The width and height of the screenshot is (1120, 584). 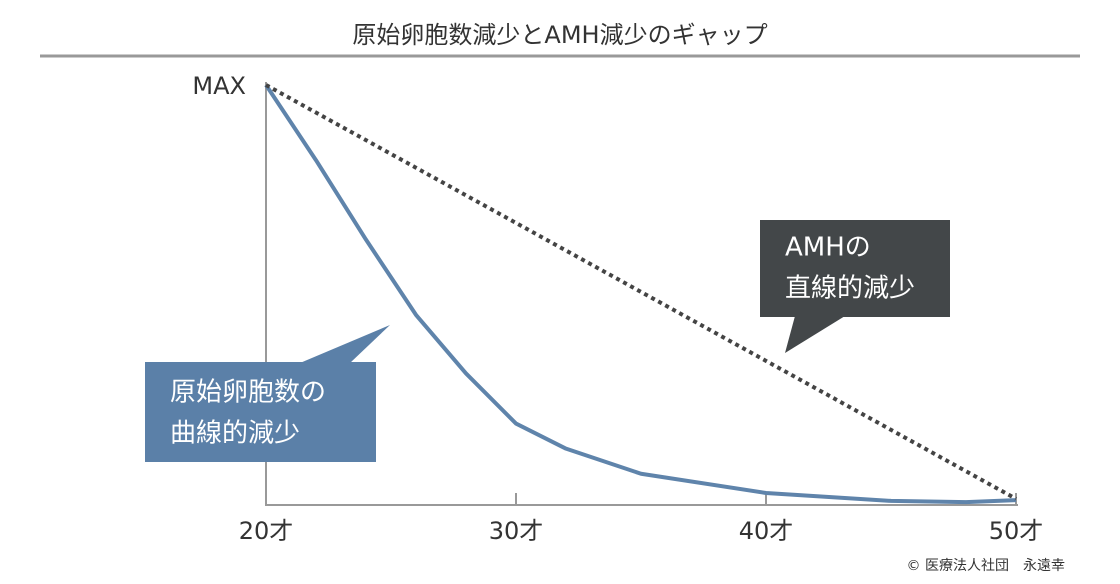 I want to click on chart-title: 原始卵胞数減少とAMH減少のギャップ, so click(x=559, y=35).